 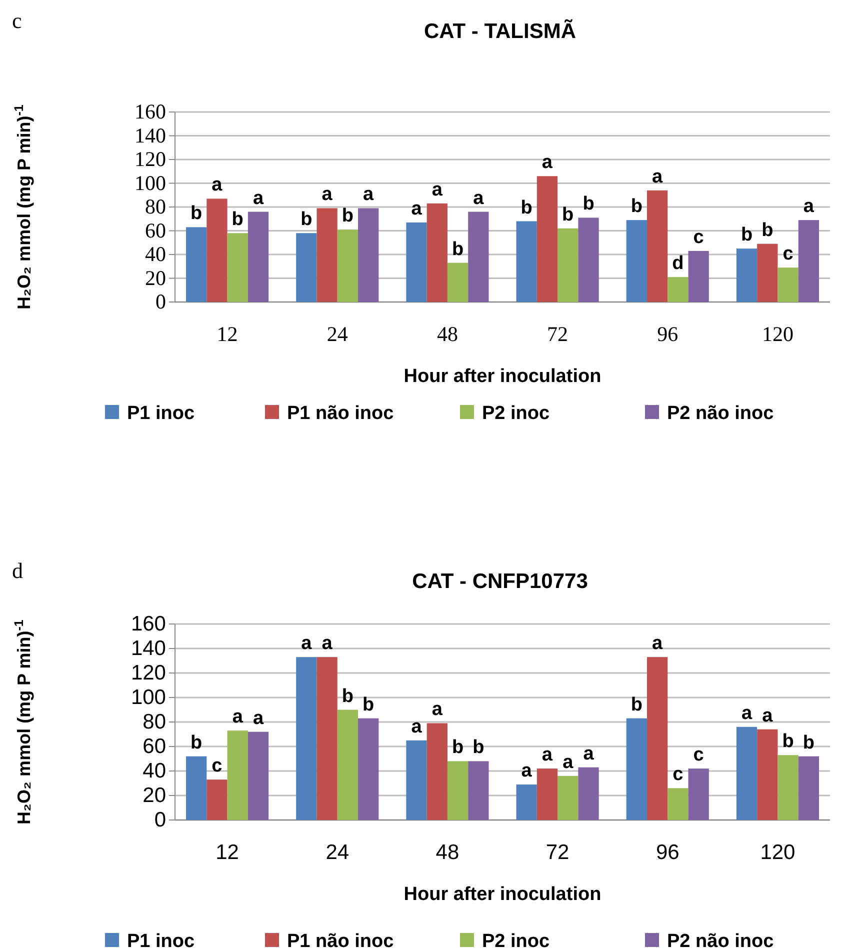 I want to click on legend-label: P1 inoc, so click(x=161, y=941).